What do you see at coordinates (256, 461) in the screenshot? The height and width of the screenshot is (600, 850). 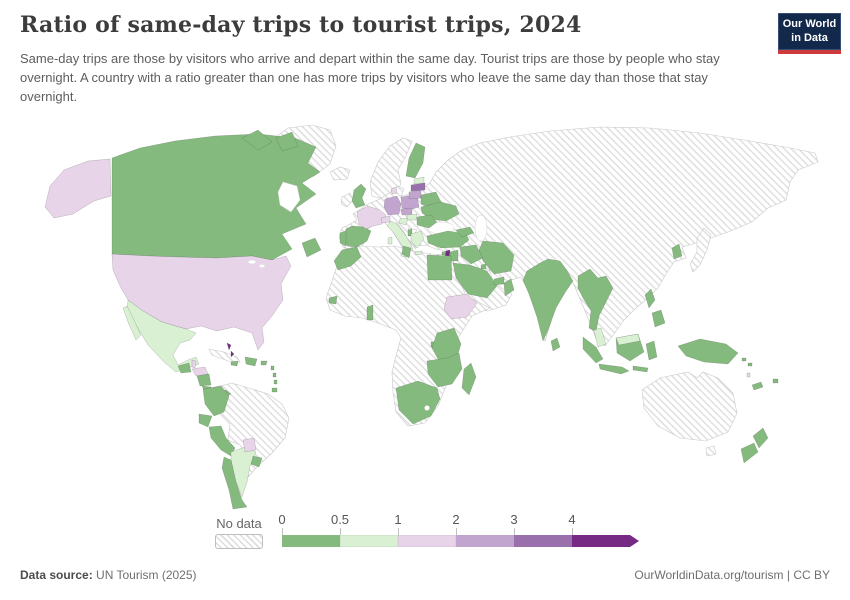 I see `country-uruguay` at bounding box center [256, 461].